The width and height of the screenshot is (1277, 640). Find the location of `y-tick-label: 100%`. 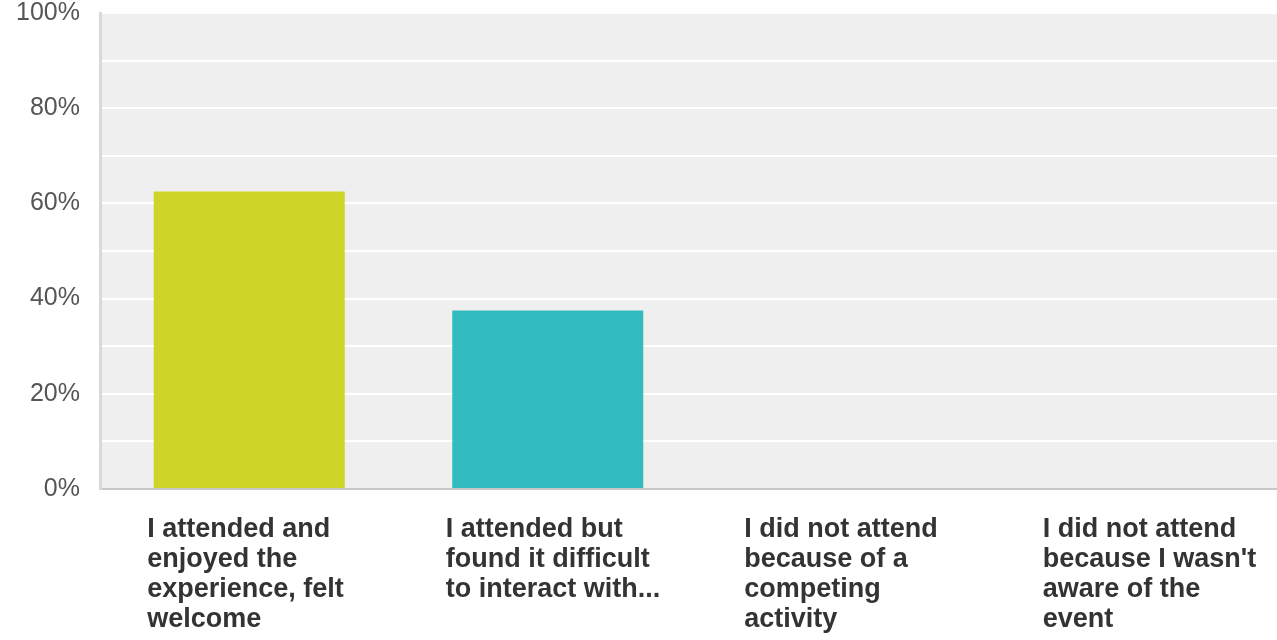

y-tick-label: 100% is located at coordinates (48, 12).